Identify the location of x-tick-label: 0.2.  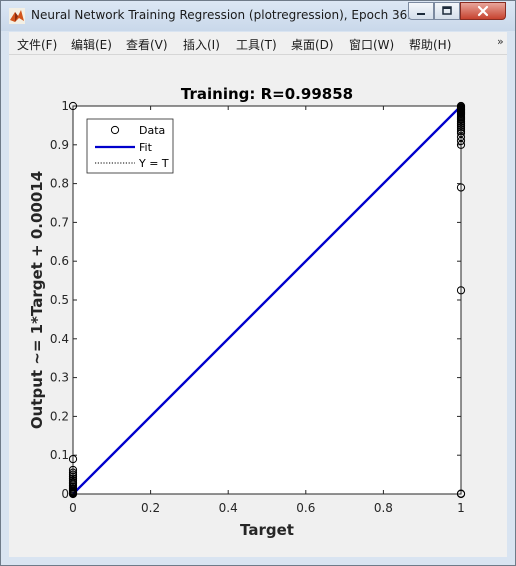
(150, 508).